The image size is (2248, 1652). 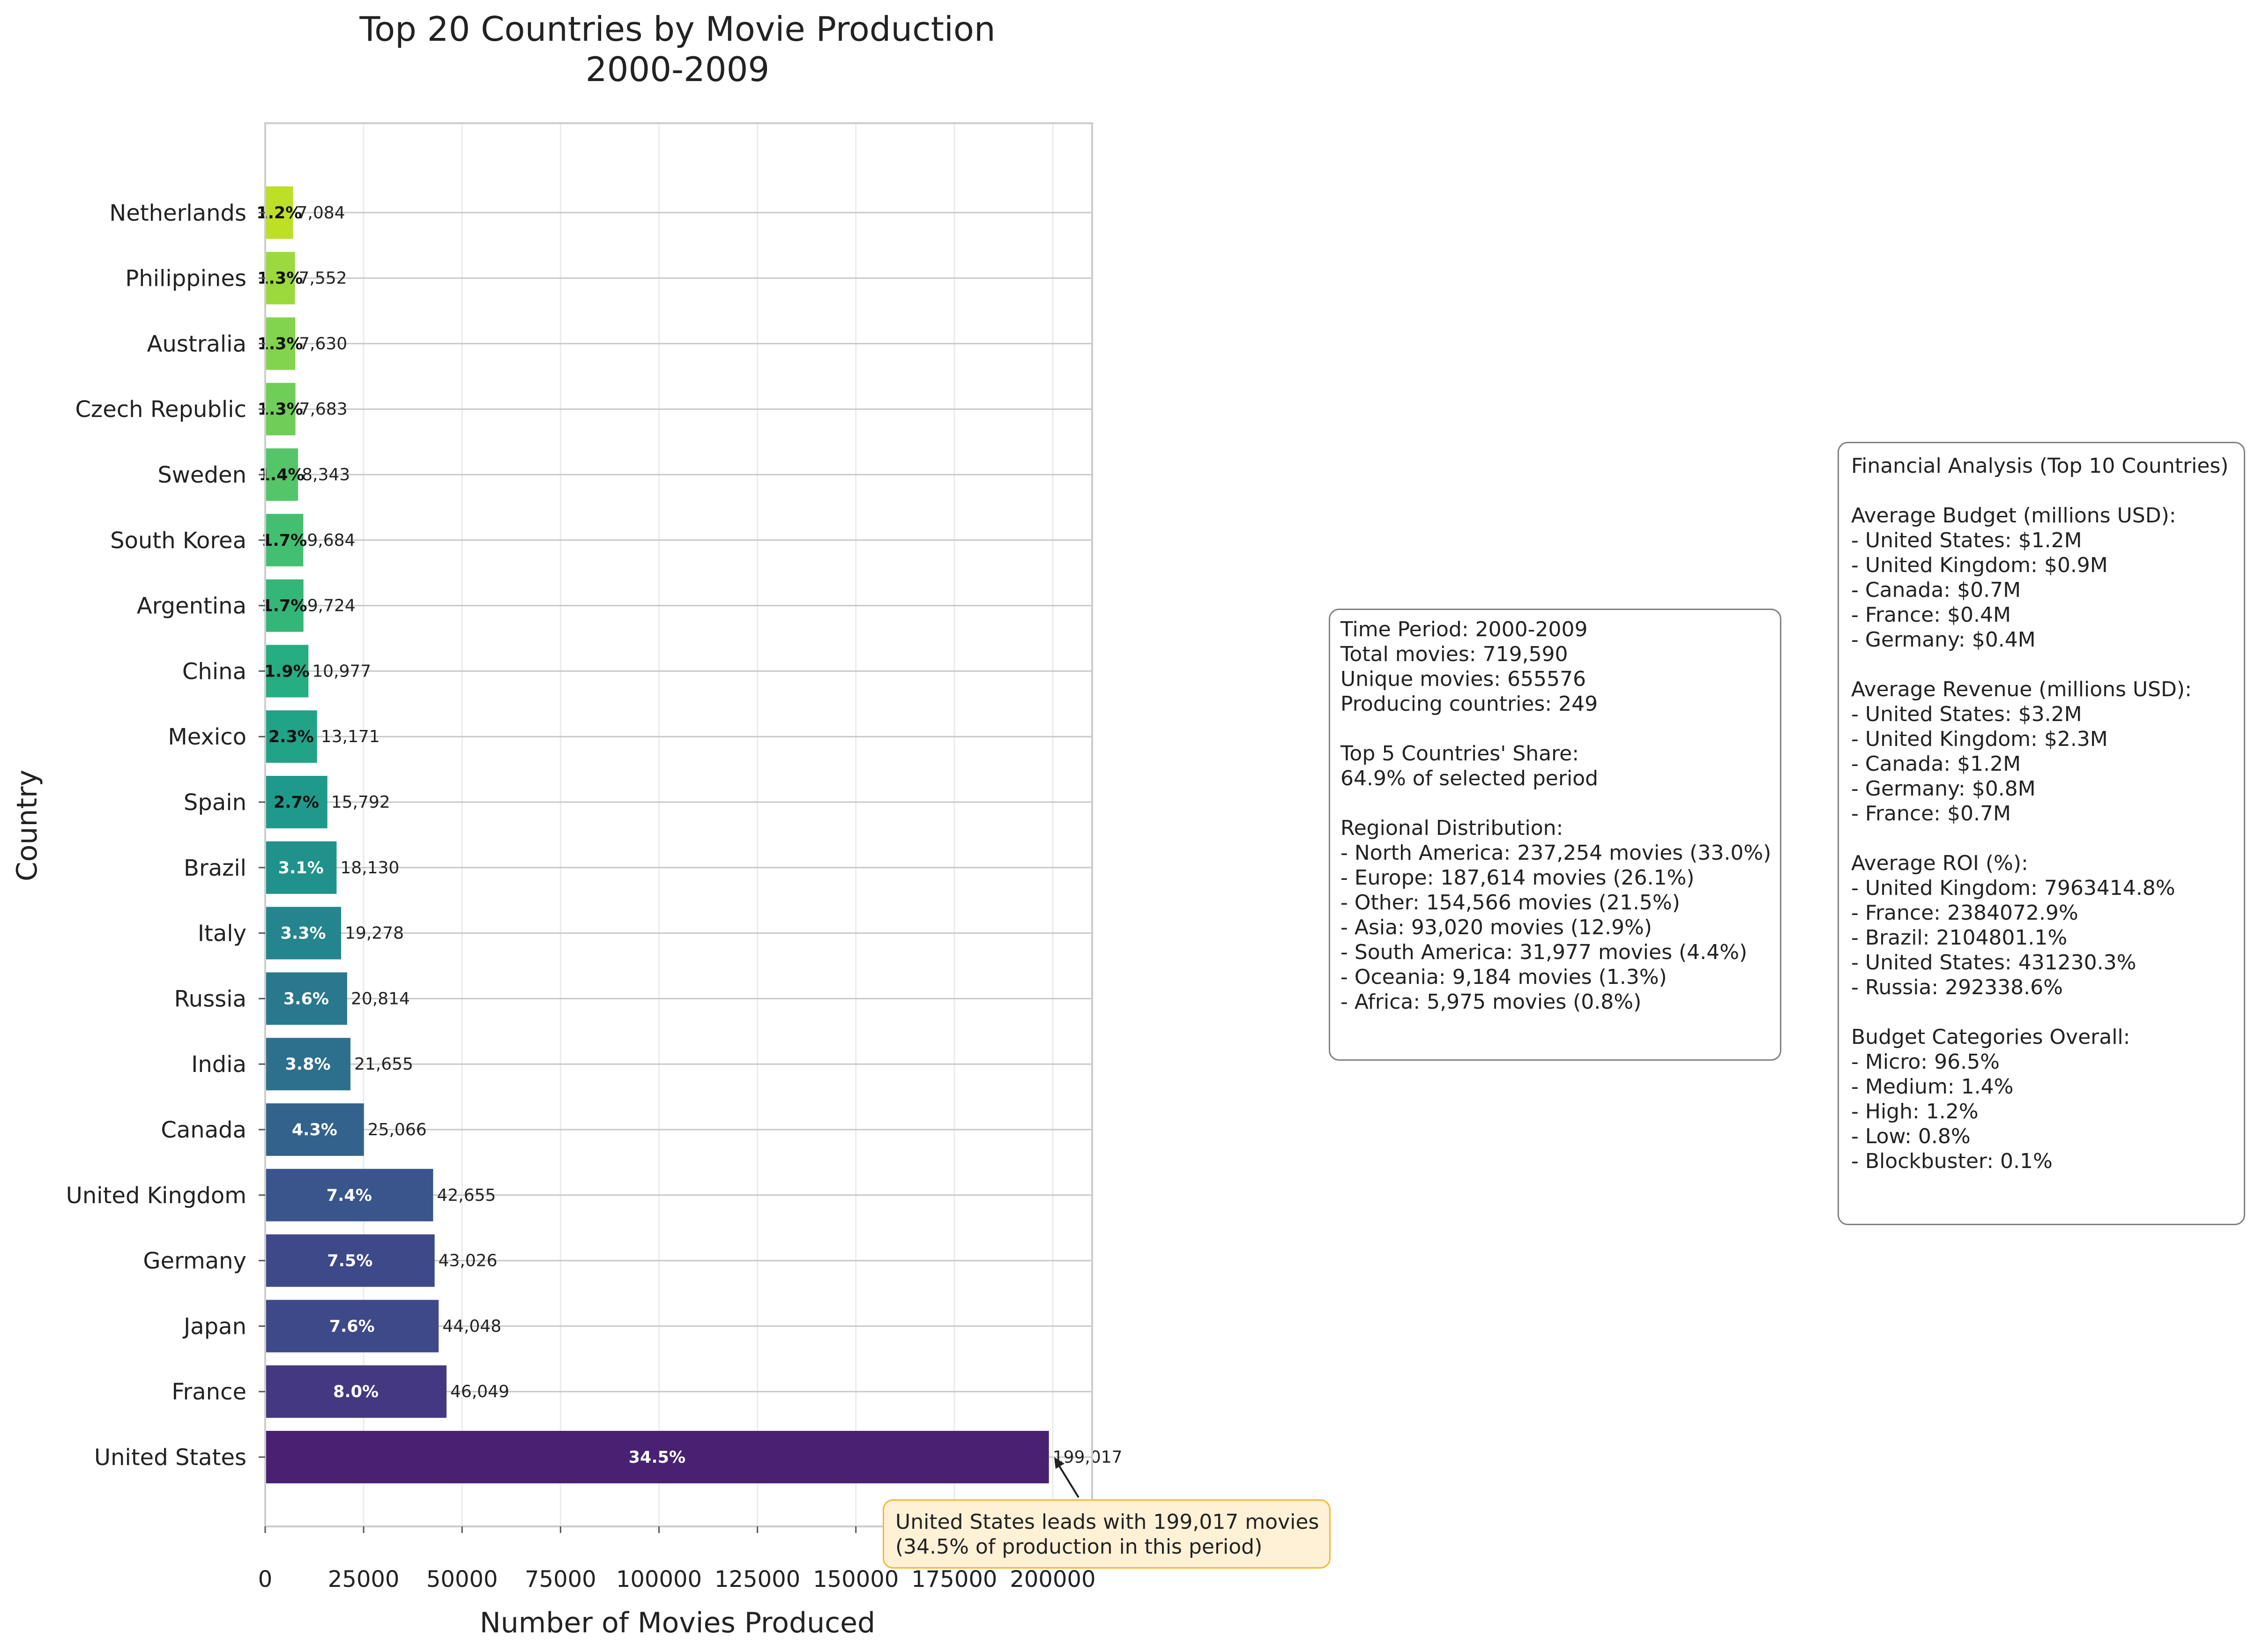 What do you see at coordinates (1066, 1477) in the screenshot?
I see `annotation-arrow` at bounding box center [1066, 1477].